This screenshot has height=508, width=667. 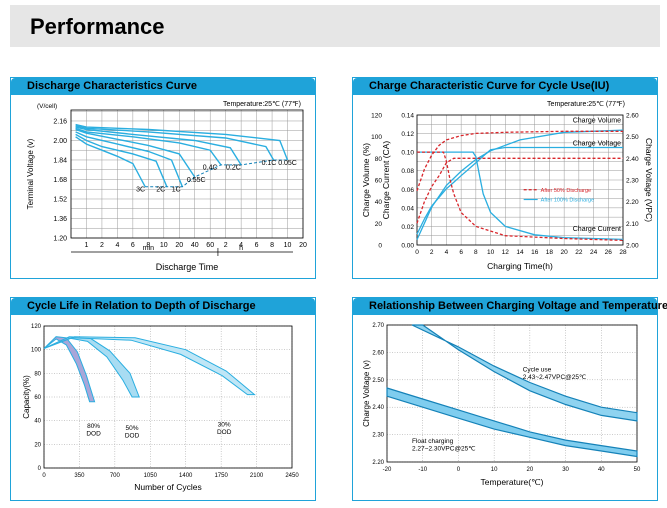 I want to click on current-tick-label: 0.06, so click(x=407, y=190).